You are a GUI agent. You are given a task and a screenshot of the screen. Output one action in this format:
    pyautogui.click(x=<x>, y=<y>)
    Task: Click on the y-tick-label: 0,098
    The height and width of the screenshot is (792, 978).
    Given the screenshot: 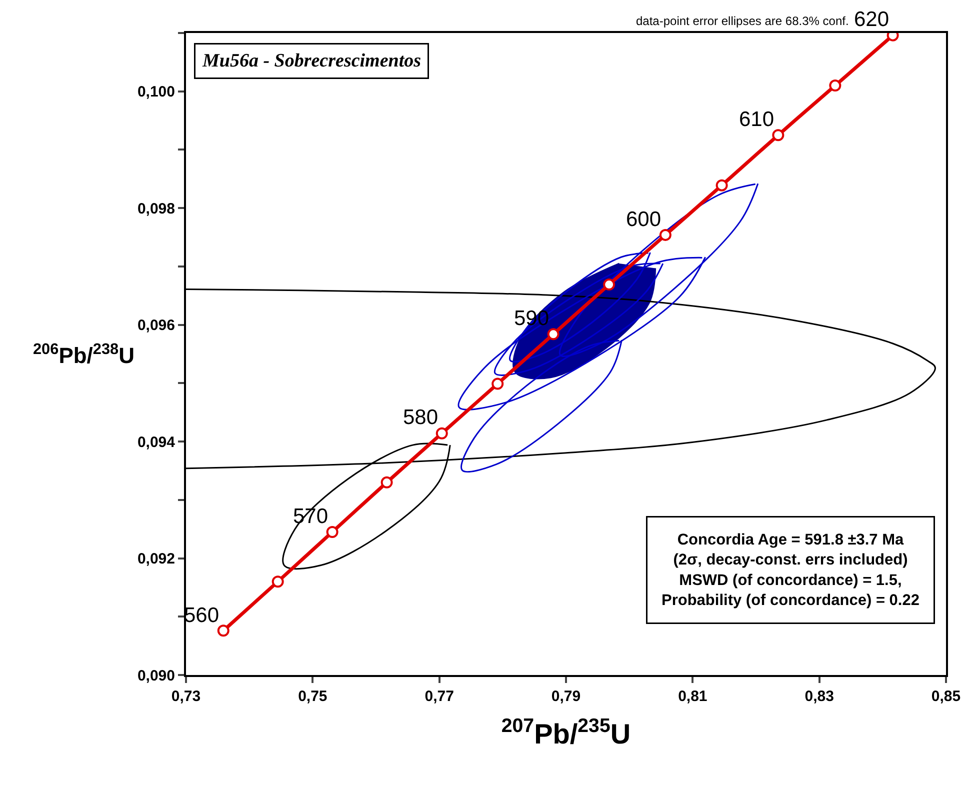 What is the action you would take?
    pyautogui.click(x=156, y=209)
    